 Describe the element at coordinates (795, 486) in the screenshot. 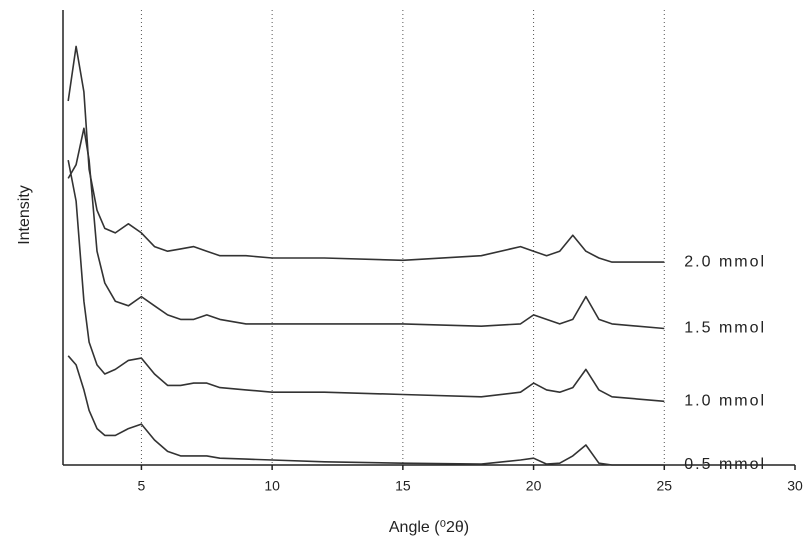

I see `x-tick-label: 30` at that location.